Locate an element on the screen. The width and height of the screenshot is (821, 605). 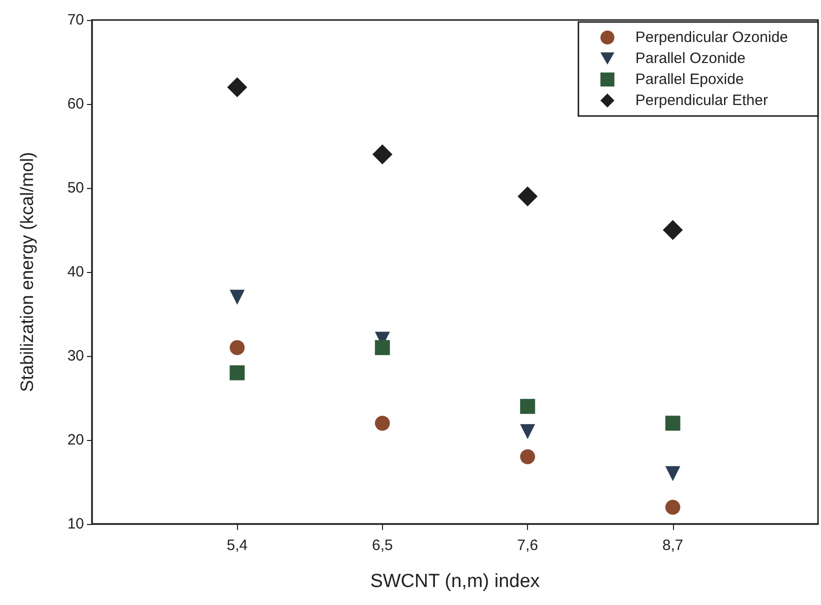
y-tick-label: 50 is located at coordinates (75, 188).